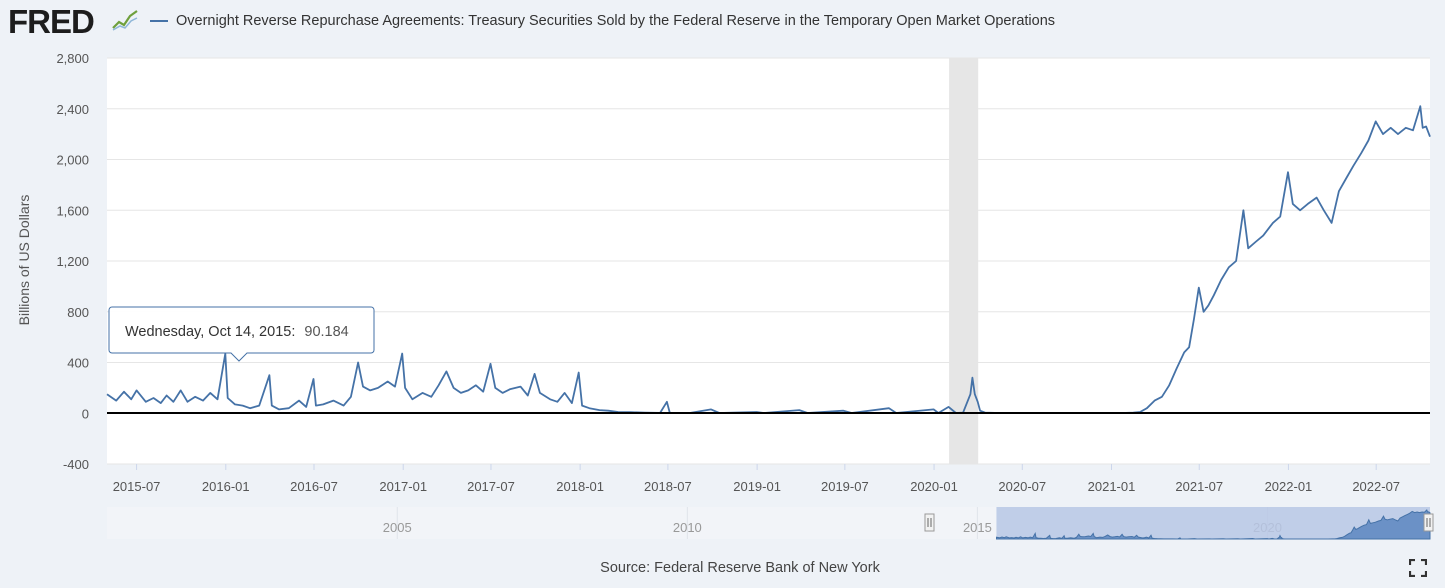  Describe the element at coordinates (403, 486) in the screenshot. I see `x-tick-label: 2017-01` at that location.